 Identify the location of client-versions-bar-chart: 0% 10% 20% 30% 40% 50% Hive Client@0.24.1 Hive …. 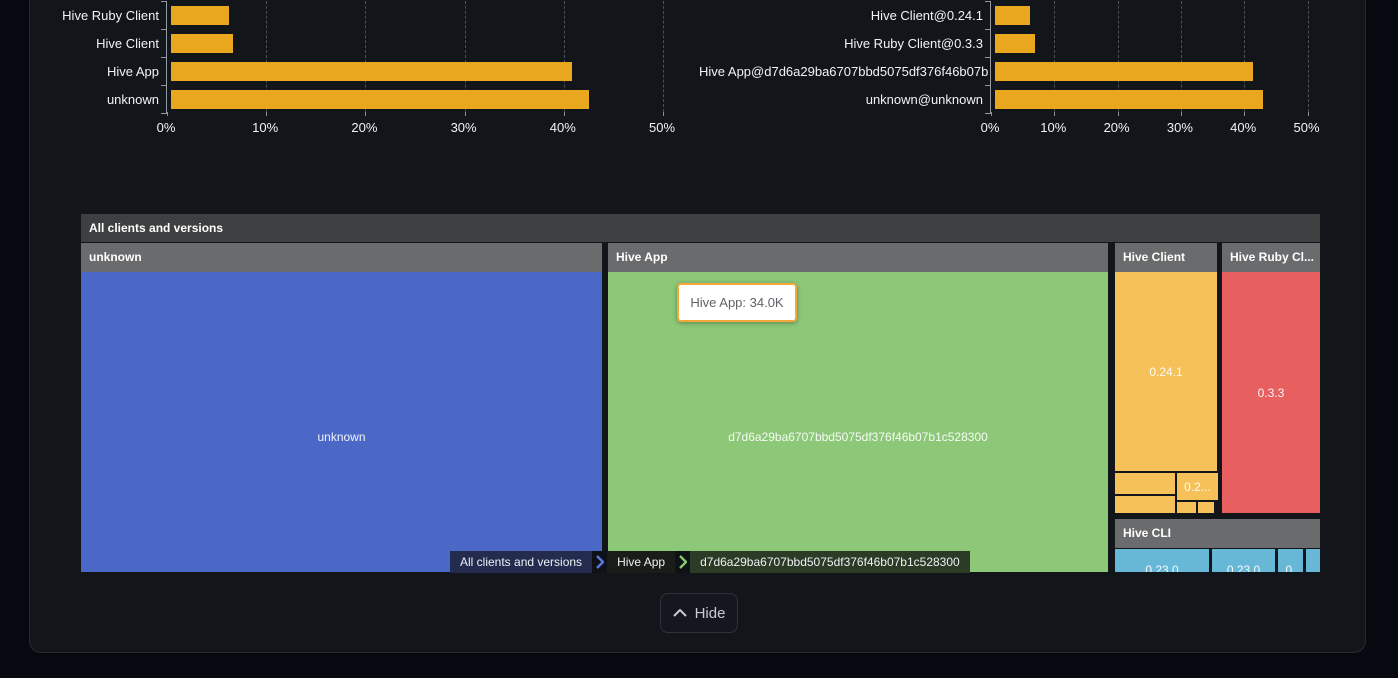
(1018, 71).